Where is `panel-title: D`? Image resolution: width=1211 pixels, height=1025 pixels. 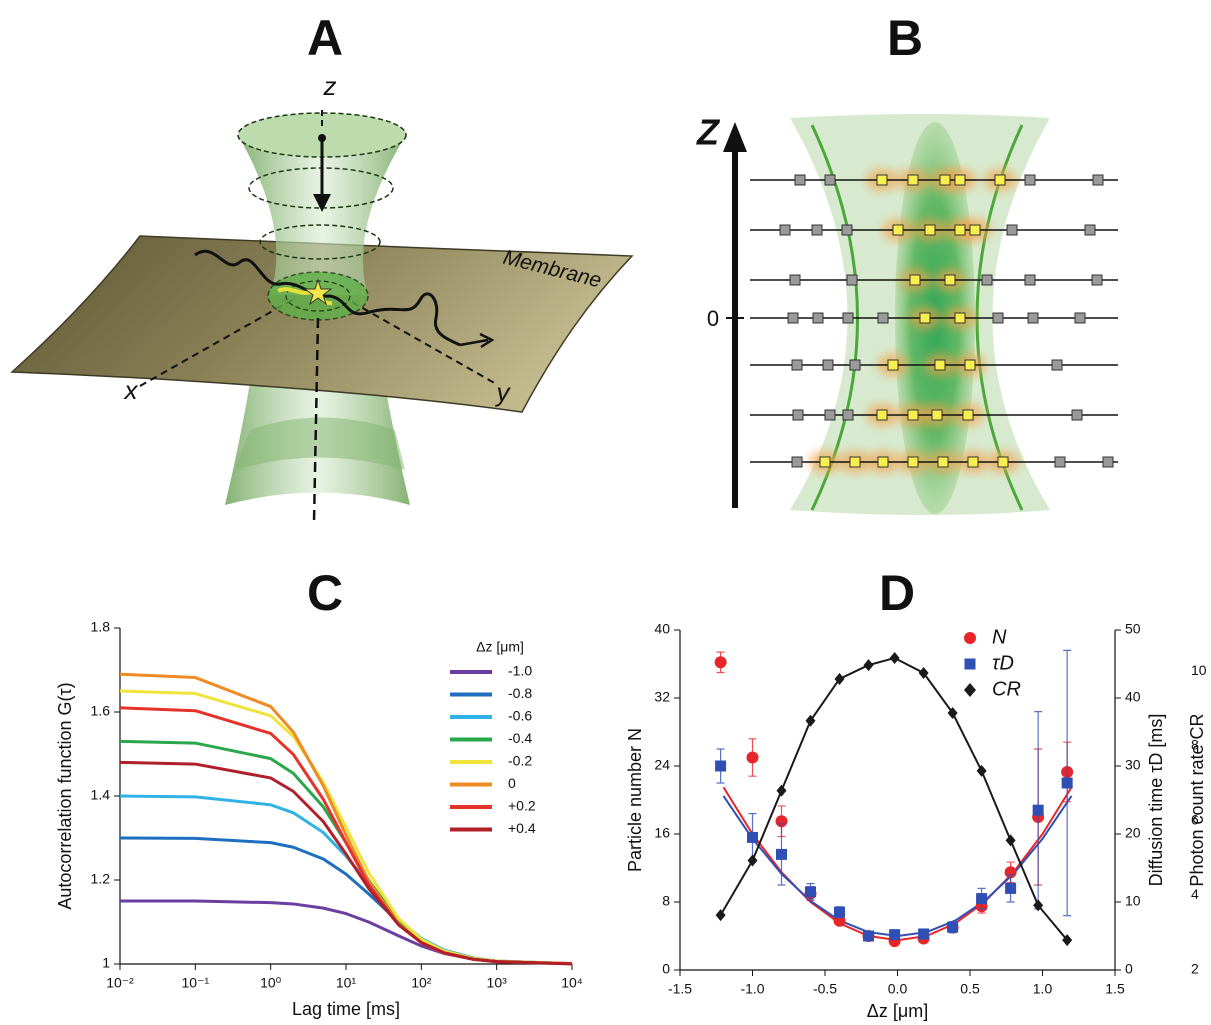
panel-title: D is located at coordinates (897, 593).